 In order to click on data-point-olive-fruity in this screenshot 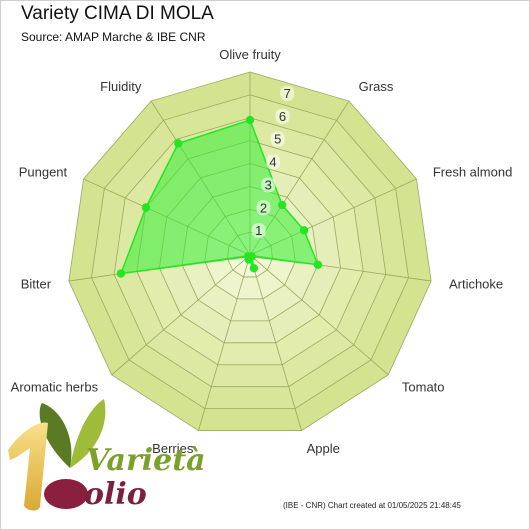, I will do `click(250, 120)`.